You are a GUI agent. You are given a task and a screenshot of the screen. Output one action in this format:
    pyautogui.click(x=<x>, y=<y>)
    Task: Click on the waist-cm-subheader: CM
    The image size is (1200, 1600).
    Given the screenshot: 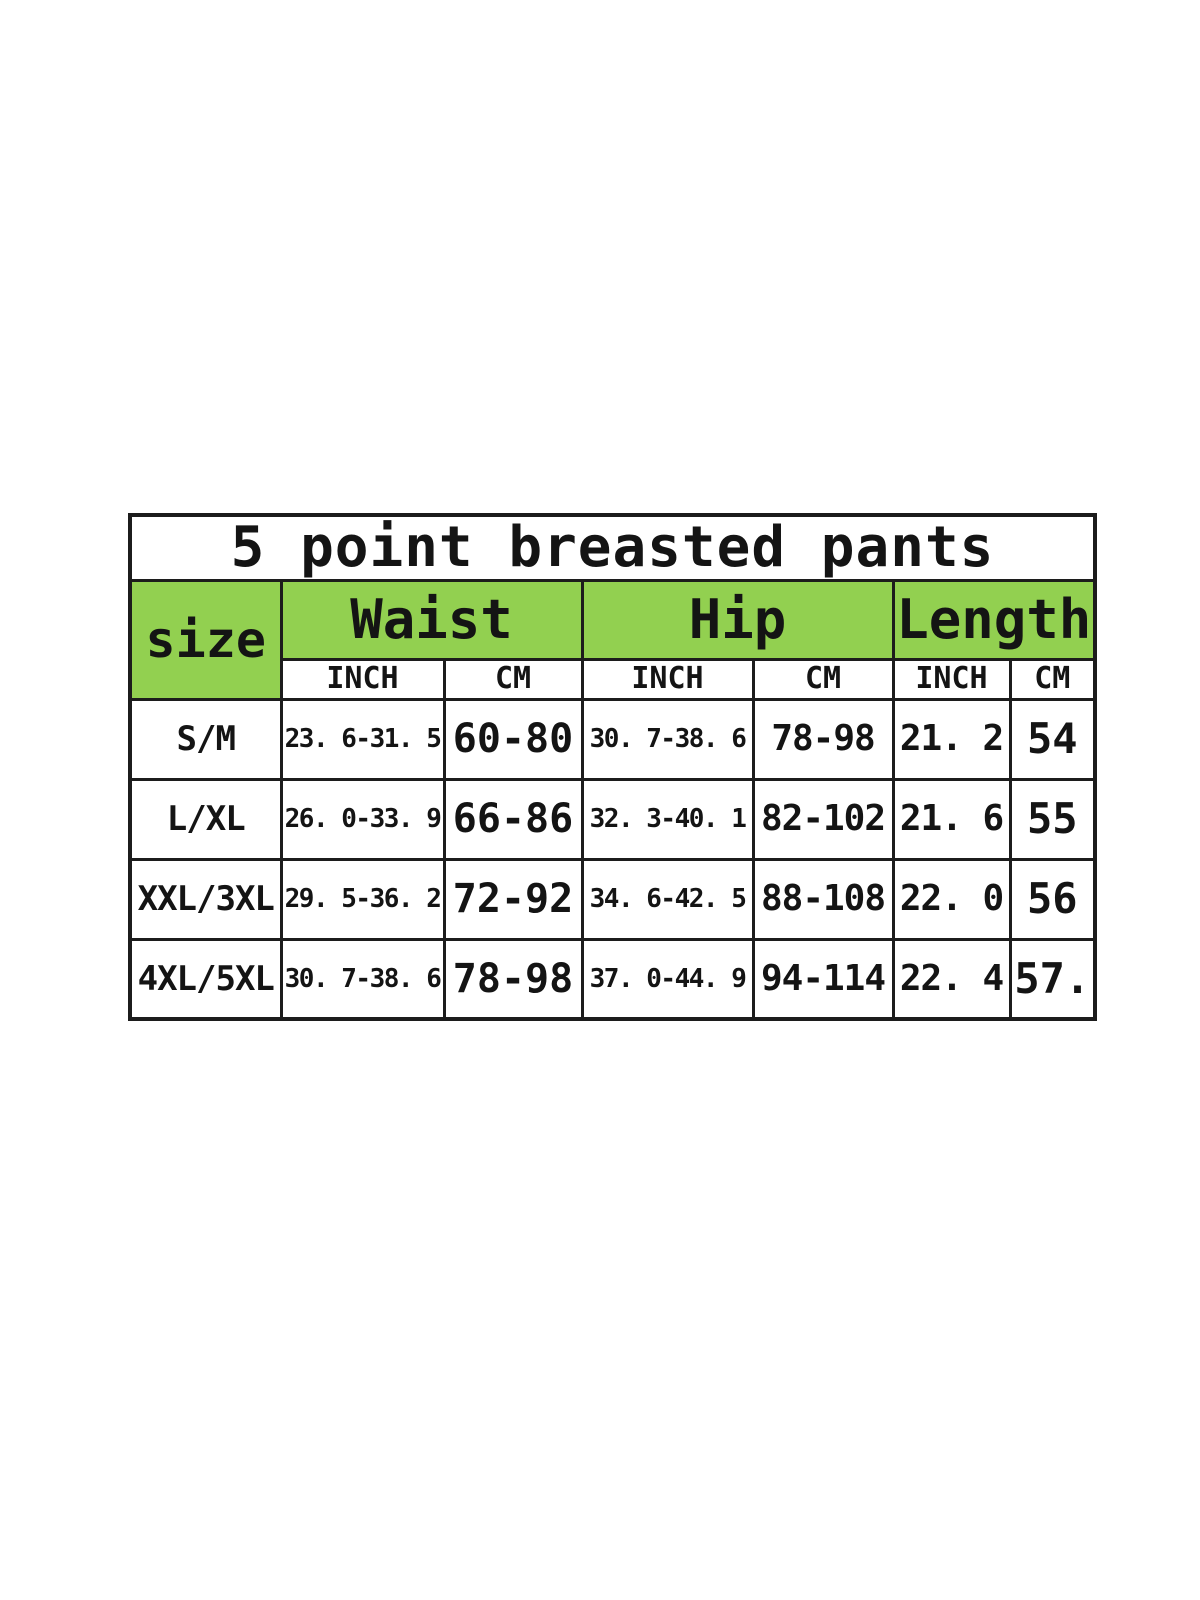 What is the action you would take?
    pyautogui.click(x=513, y=679)
    